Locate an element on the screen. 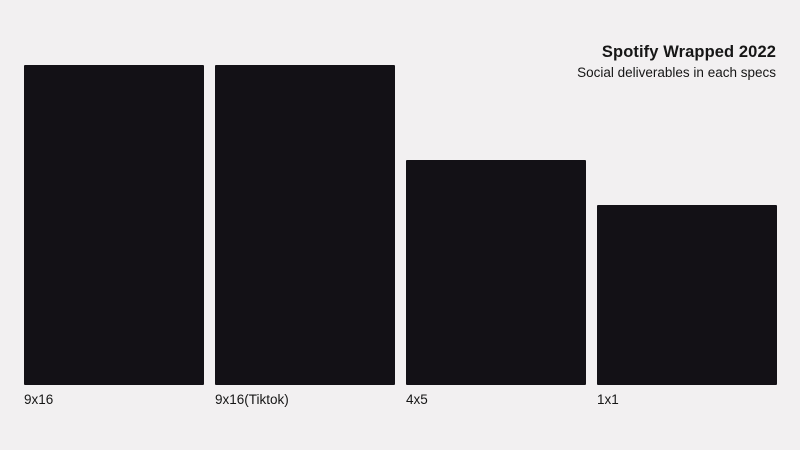 The height and width of the screenshot is (450, 800). chart-subtitle: Social deliverables in each specs is located at coordinates (676, 72).